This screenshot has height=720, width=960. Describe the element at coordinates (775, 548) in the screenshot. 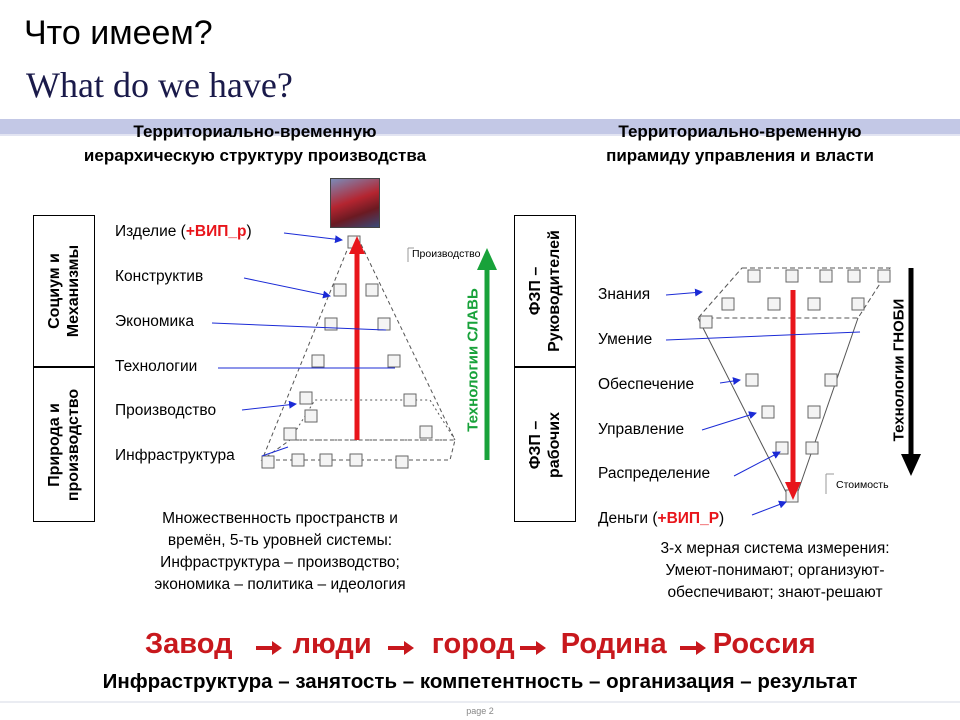

I see `right-caption-line1: 3-х мерная система измерения:` at that location.